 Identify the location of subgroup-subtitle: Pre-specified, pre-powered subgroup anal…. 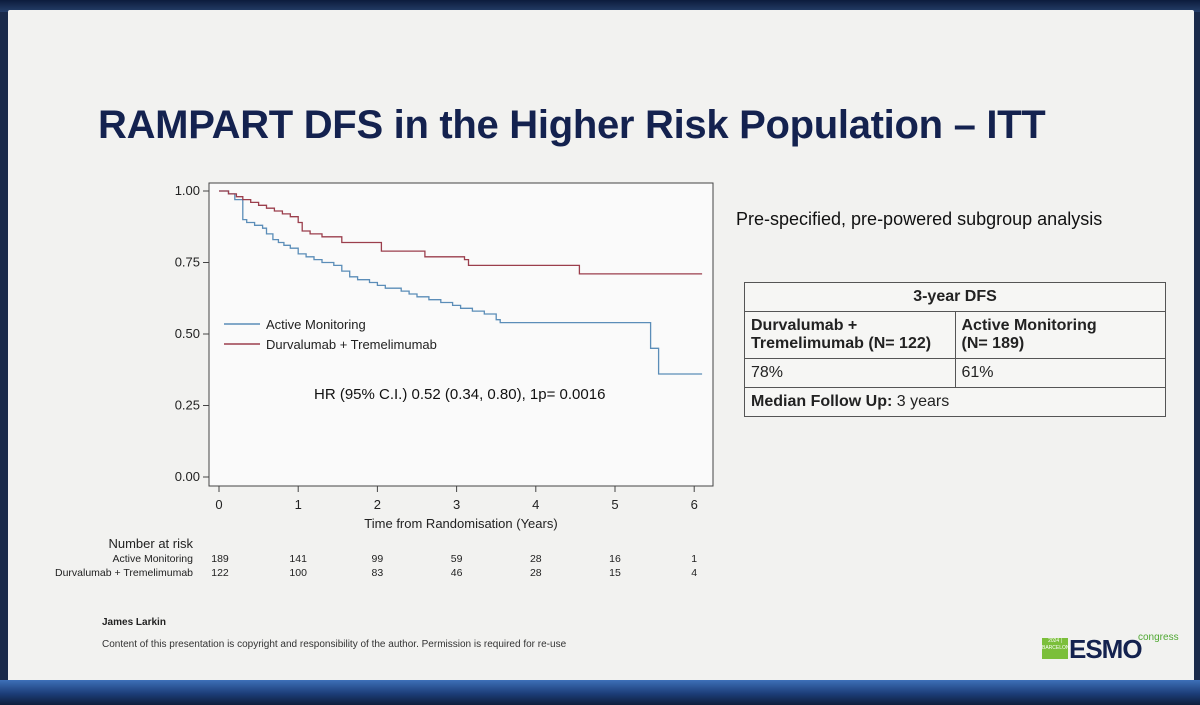
(919, 219).